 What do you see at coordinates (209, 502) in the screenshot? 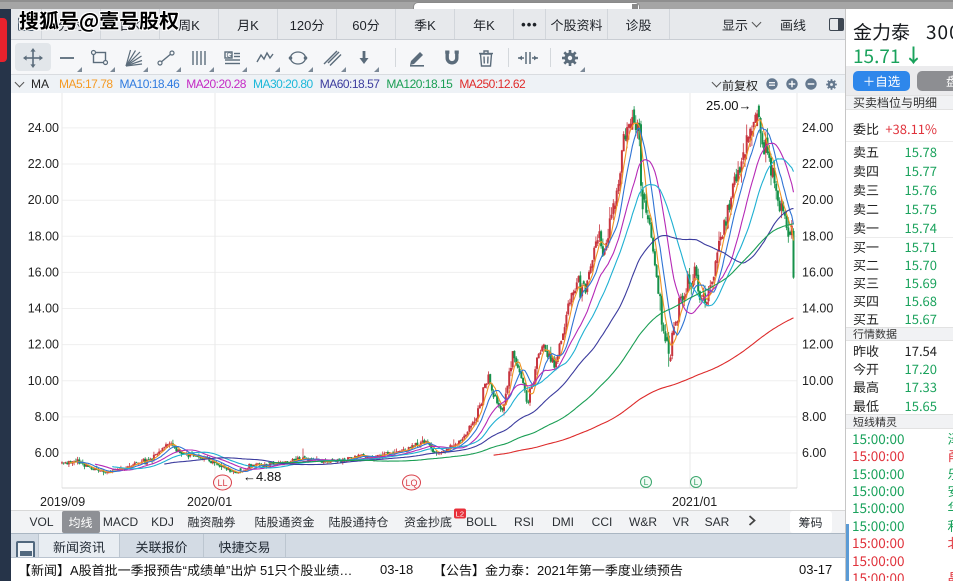
I see `svg-text: 2020/01` at bounding box center [209, 502].